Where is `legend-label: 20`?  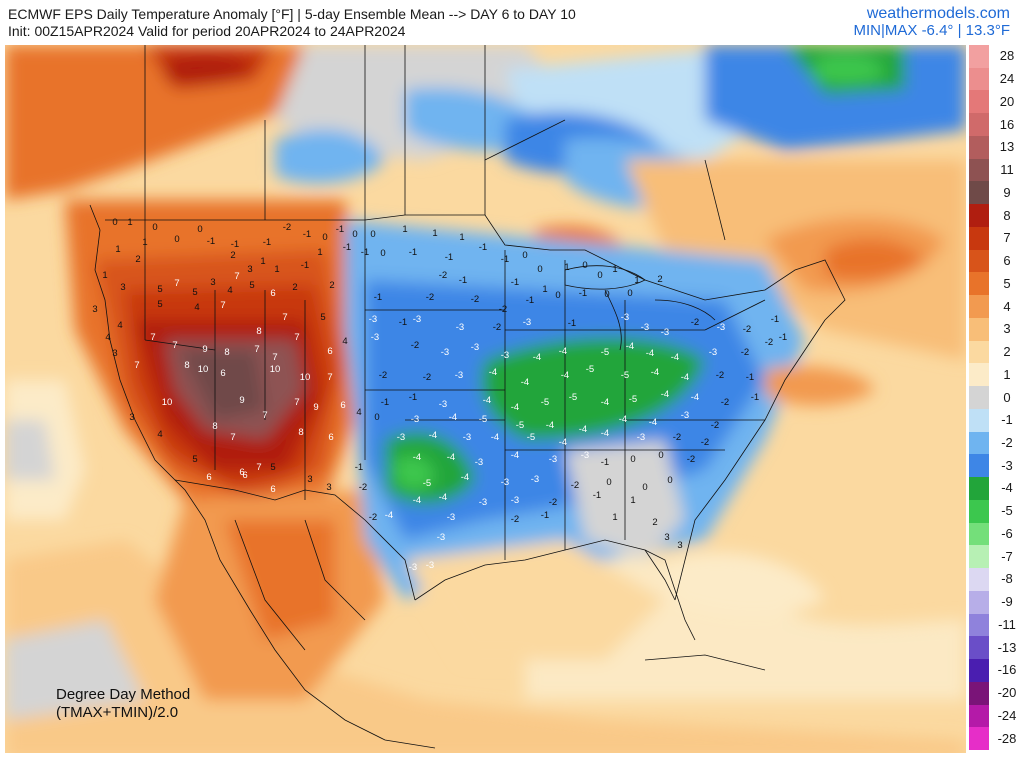
legend-label: 20 is located at coordinates (1007, 101).